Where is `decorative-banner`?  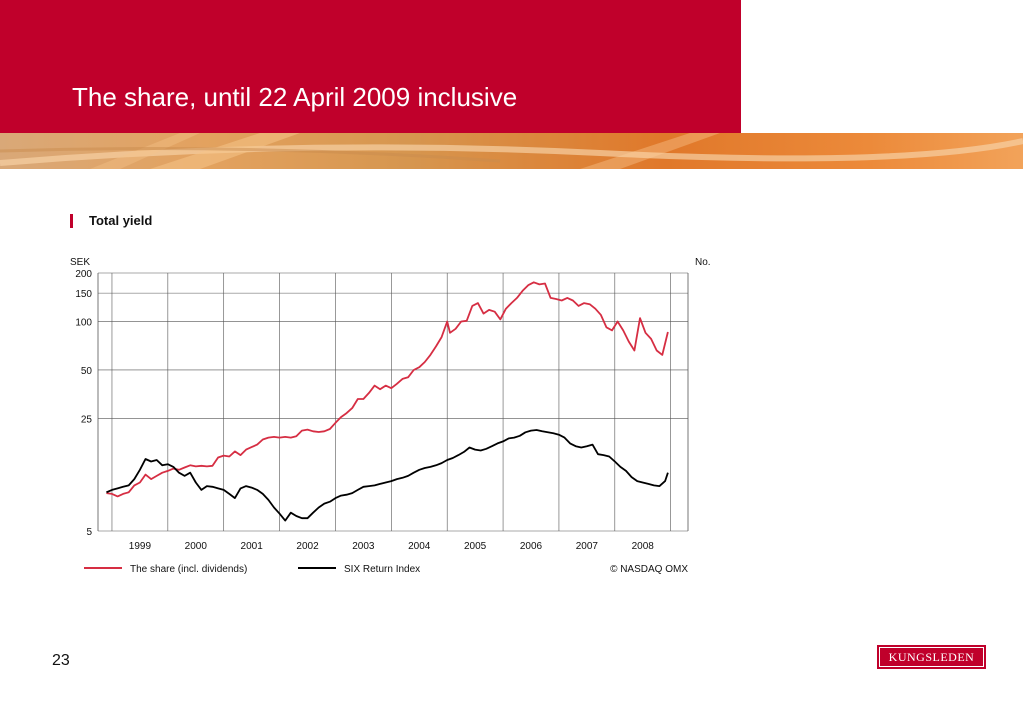
decorative-banner is located at coordinates (511, 151).